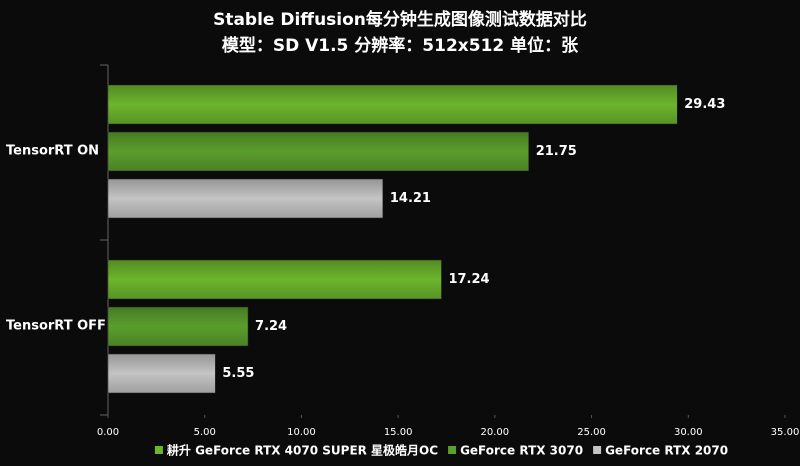  Describe the element at coordinates (495, 432) in the screenshot. I see `x-tick-label: 20.00` at that location.